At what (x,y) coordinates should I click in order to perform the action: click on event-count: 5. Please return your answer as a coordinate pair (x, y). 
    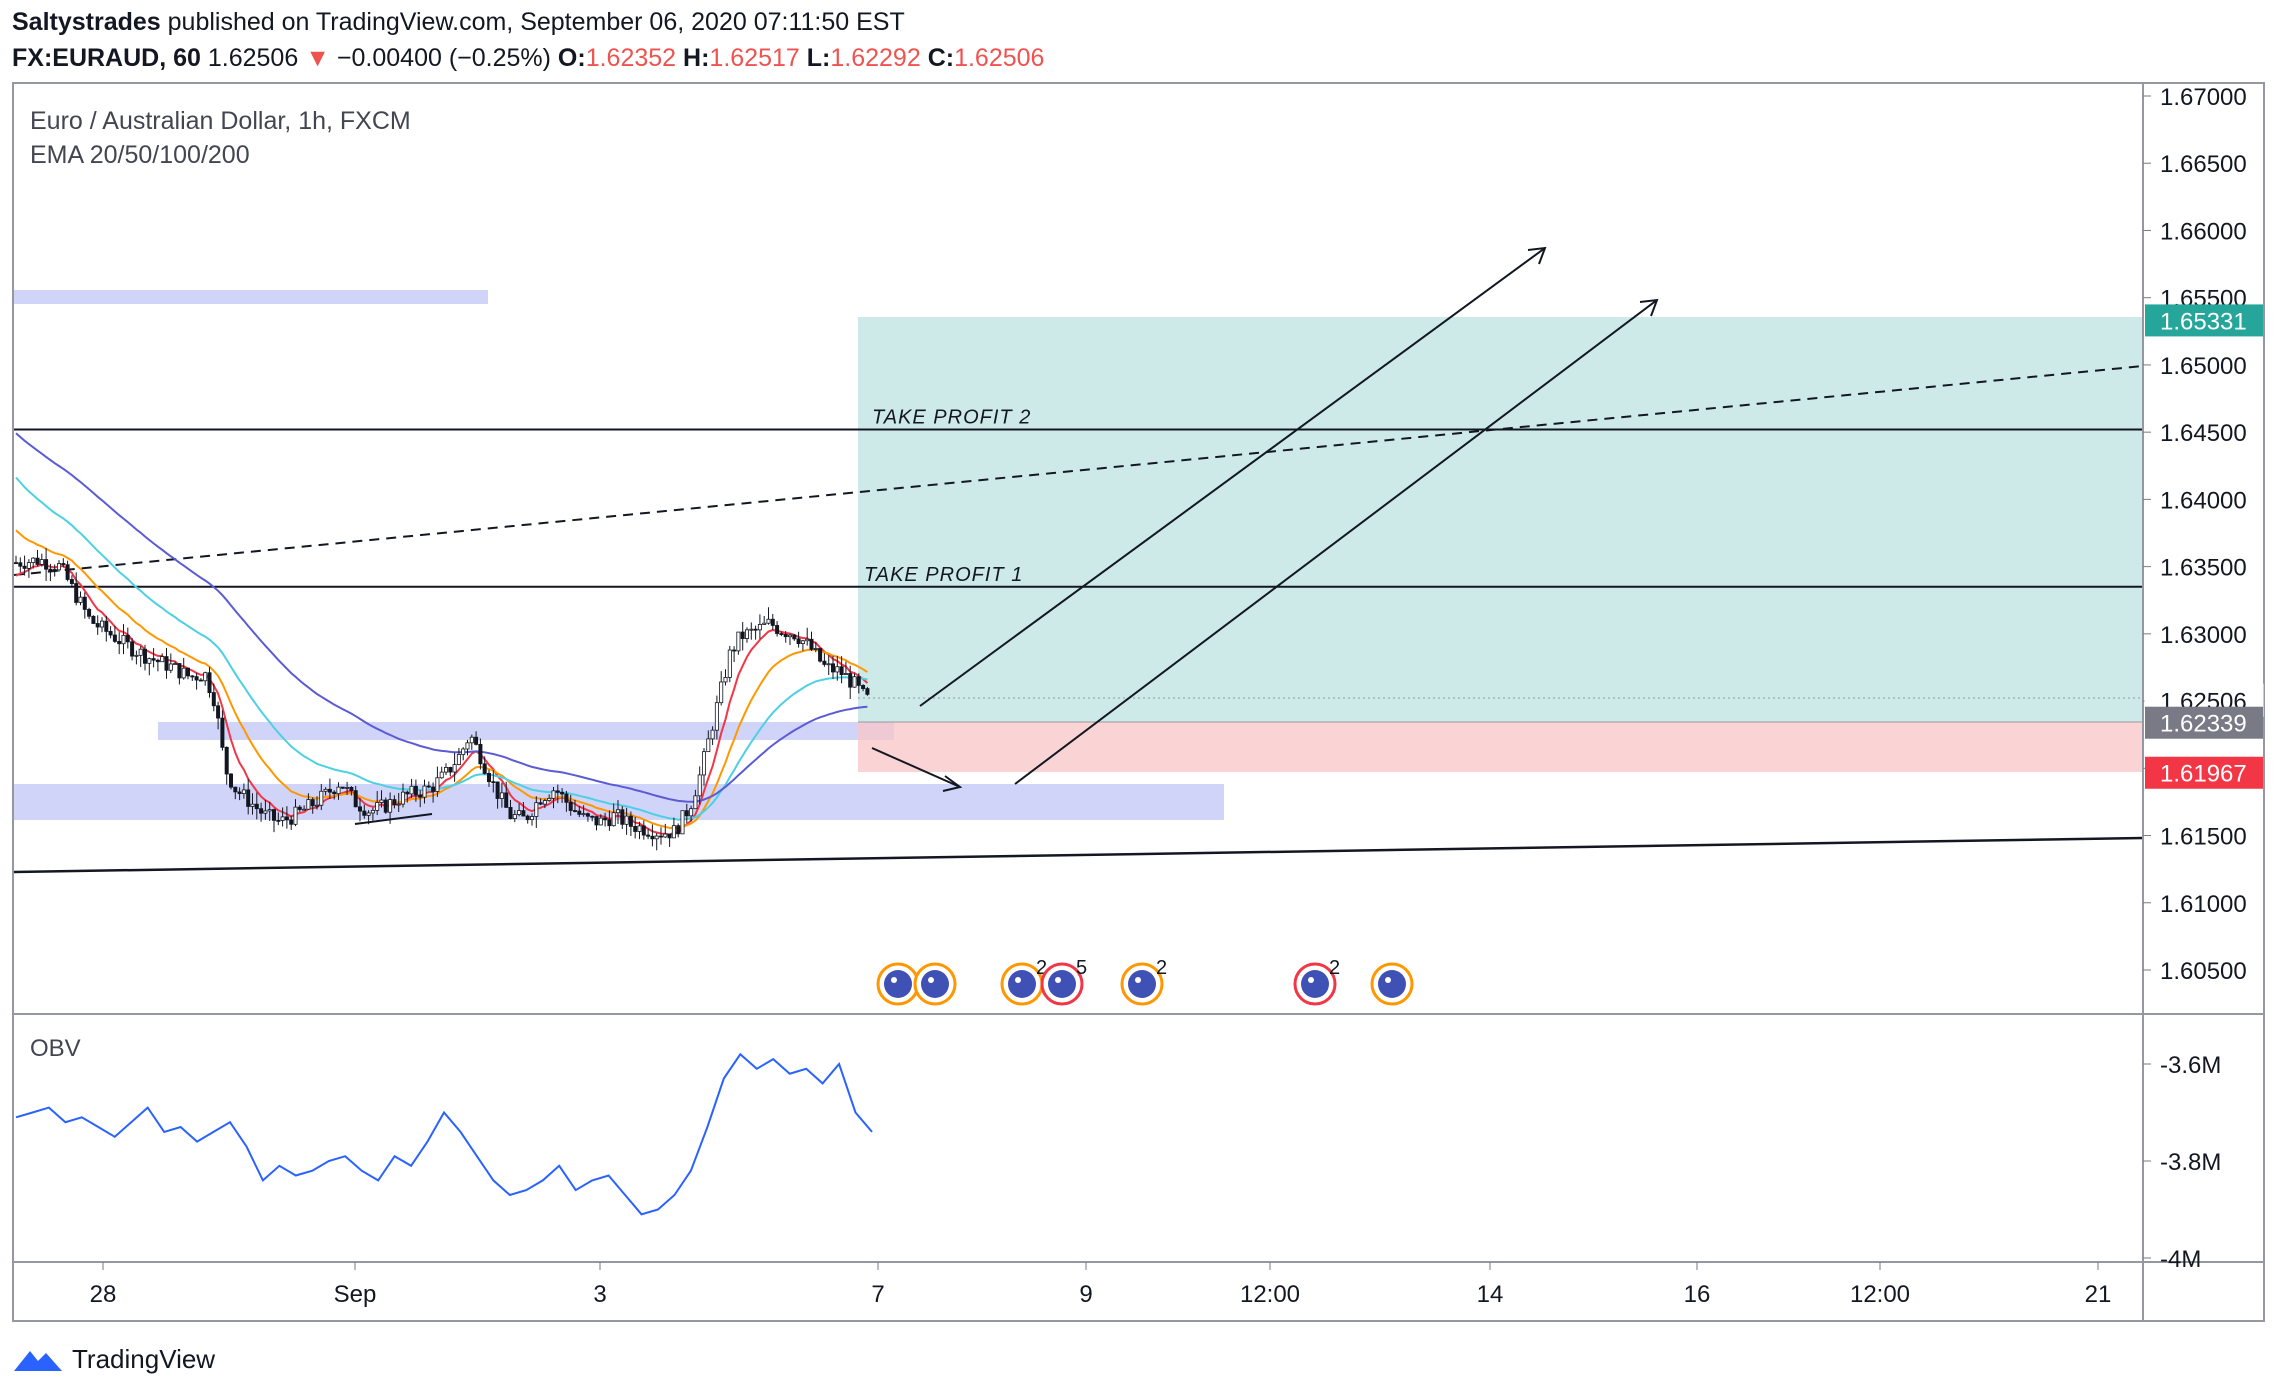
    Looking at the image, I should click on (1081, 968).